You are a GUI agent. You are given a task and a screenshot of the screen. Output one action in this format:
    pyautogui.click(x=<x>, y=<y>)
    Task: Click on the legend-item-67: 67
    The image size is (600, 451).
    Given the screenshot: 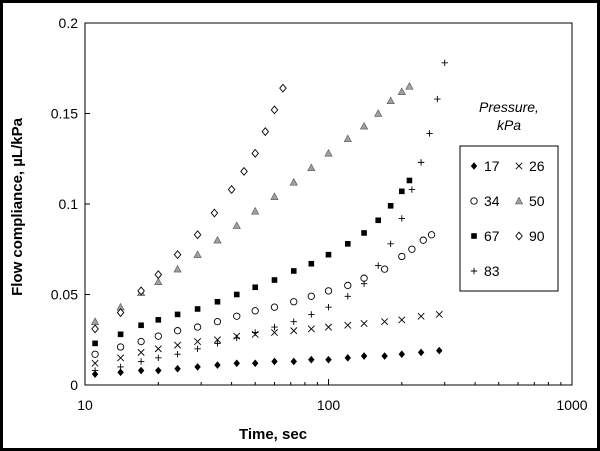 What is the action you would take?
    pyautogui.click(x=485, y=236)
    